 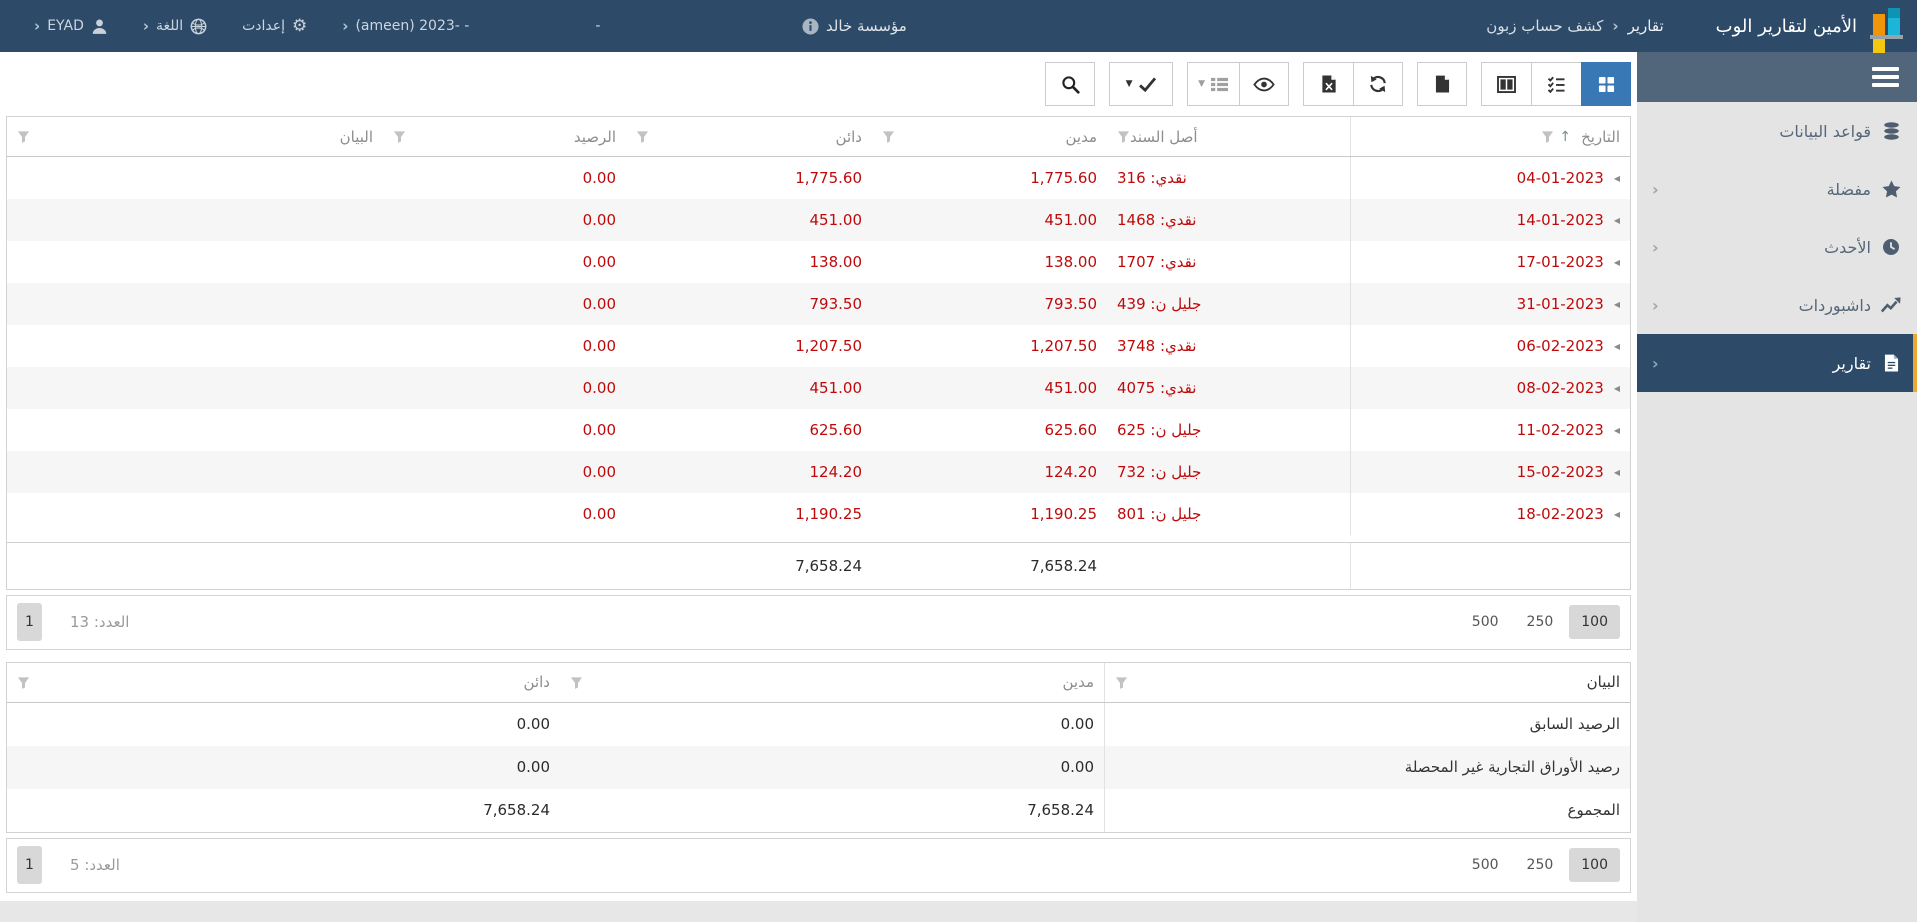 What do you see at coordinates (1885, 77) in the screenshot?
I see `menu-toggle-icon` at bounding box center [1885, 77].